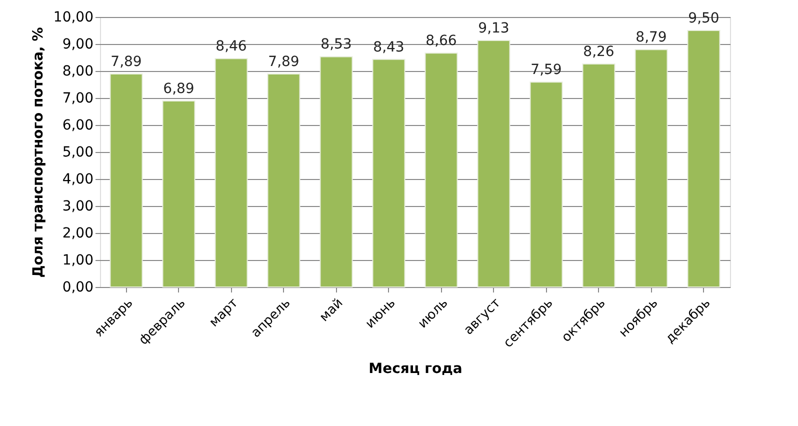  What do you see at coordinates (78, 72) in the screenshot?
I see `y-tick-label: 8,00` at bounding box center [78, 72].